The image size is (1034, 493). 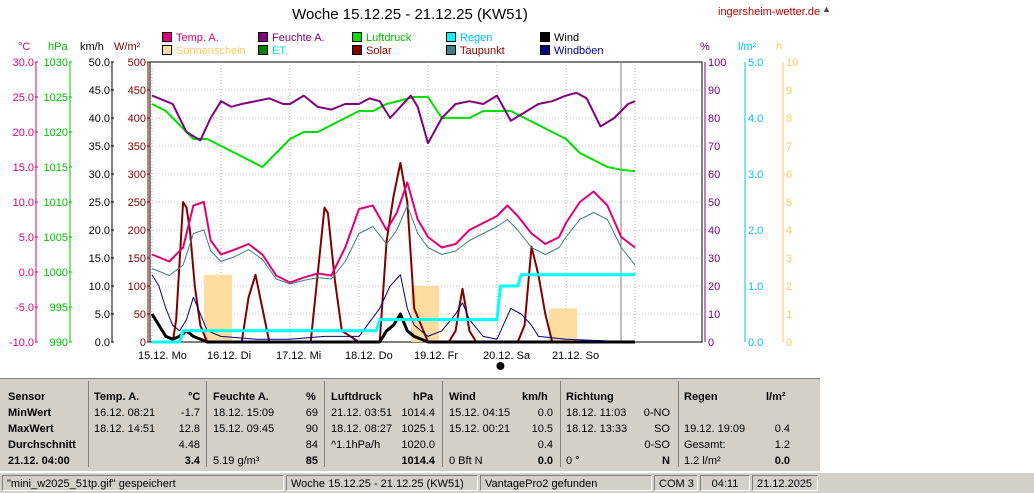 I want to click on legend-item: Windböen, so click(x=572, y=51).